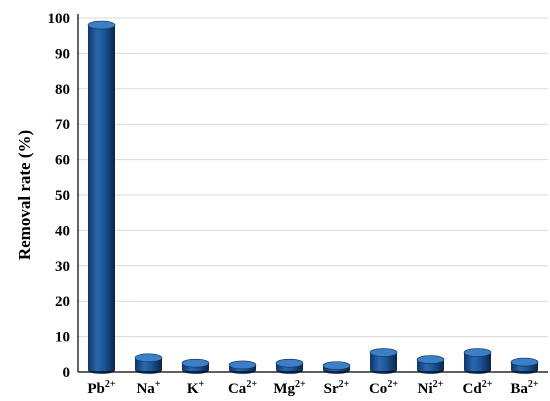 Image resolution: width=550 pixels, height=401 pixels. Describe the element at coordinates (62, 161) in the screenshot. I see `y-tick-label: 60` at that location.